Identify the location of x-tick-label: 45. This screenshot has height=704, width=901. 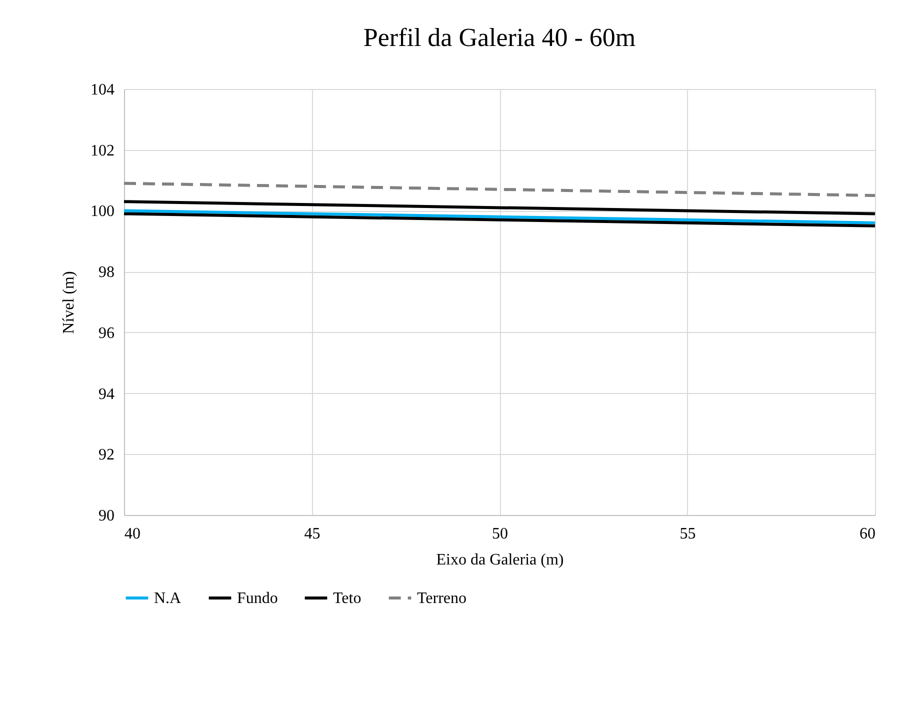
(312, 534).